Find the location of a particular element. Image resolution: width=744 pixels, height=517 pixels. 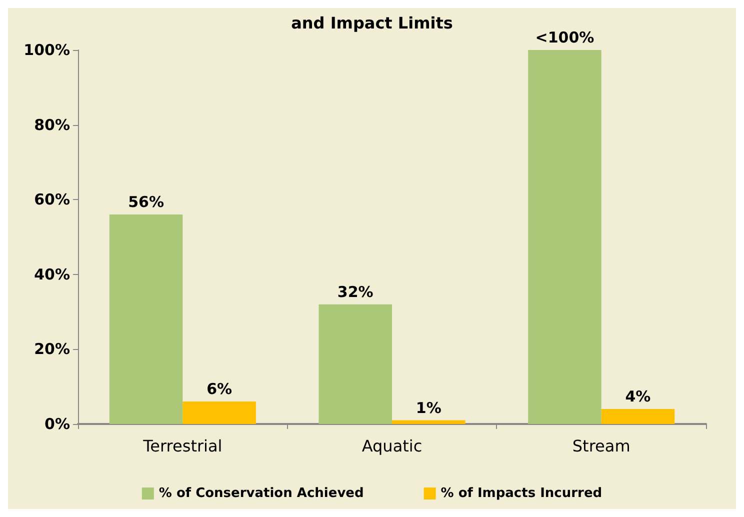

x-tick-label: Terrestrial is located at coordinates (182, 446).